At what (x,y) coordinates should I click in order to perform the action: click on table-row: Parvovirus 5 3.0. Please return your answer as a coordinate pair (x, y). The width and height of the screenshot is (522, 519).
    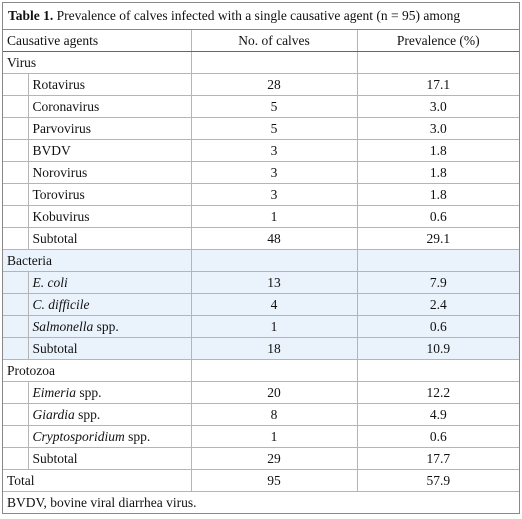
    Looking at the image, I should click on (261, 128).